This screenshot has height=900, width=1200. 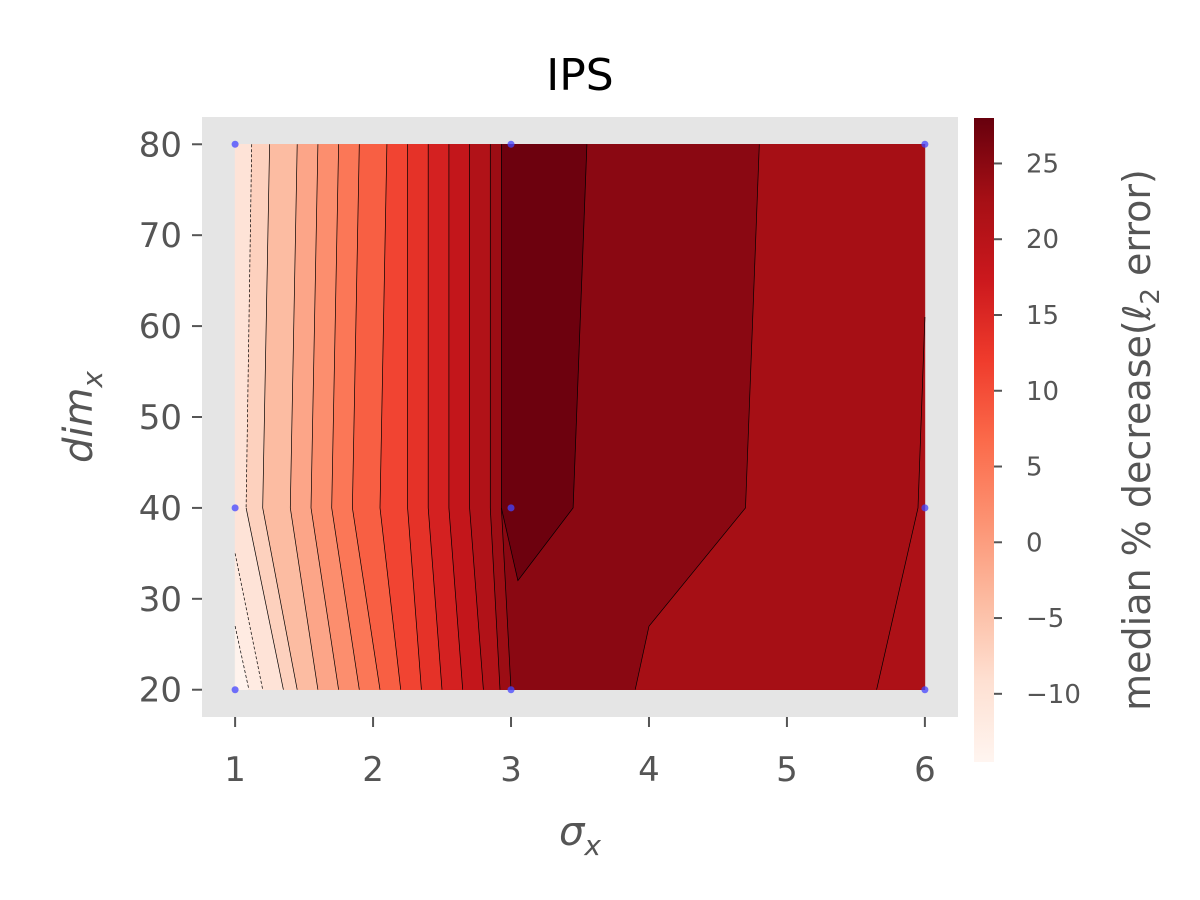 What do you see at coordinates (1140, 440) in the screenshot?
I see `colorbar-label: median % decrease(ℓ2 error)` at bounding box center [1140, 440].